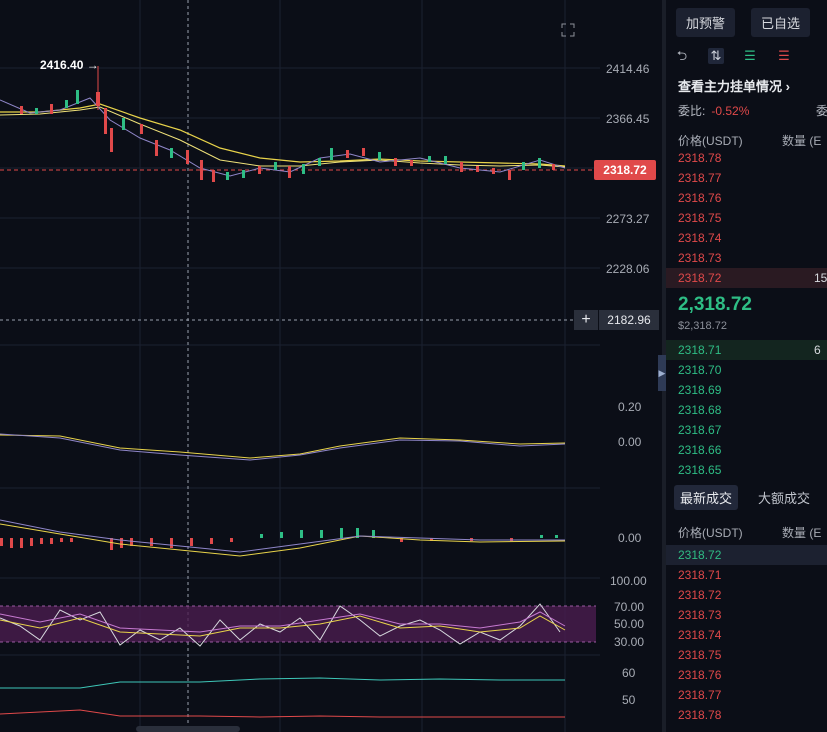  What do you see at coordinates (734, 86) in the screenshot?
I see `big-orders-link: 查看主力挂单情况 ›` at bounding box center [734, 86].